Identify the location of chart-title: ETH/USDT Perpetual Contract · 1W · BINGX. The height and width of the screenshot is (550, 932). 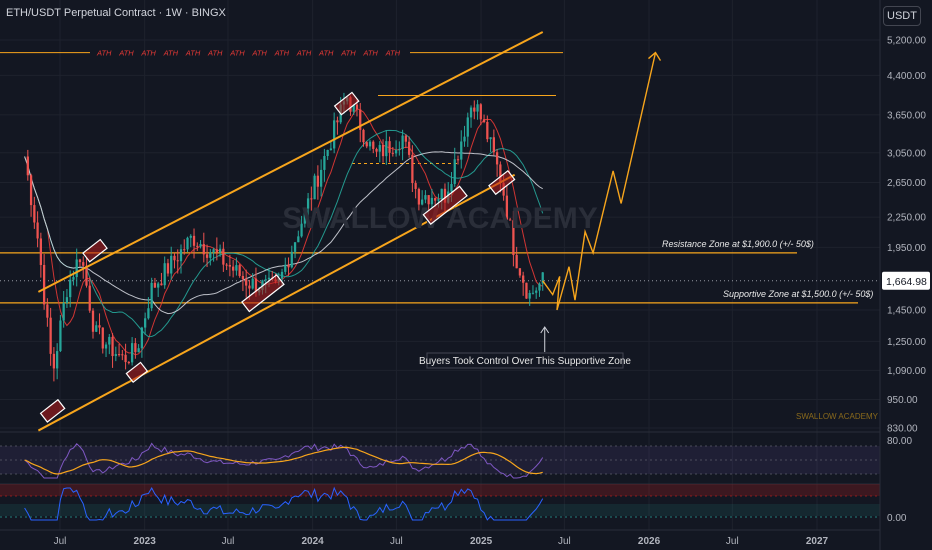
(116, 13).